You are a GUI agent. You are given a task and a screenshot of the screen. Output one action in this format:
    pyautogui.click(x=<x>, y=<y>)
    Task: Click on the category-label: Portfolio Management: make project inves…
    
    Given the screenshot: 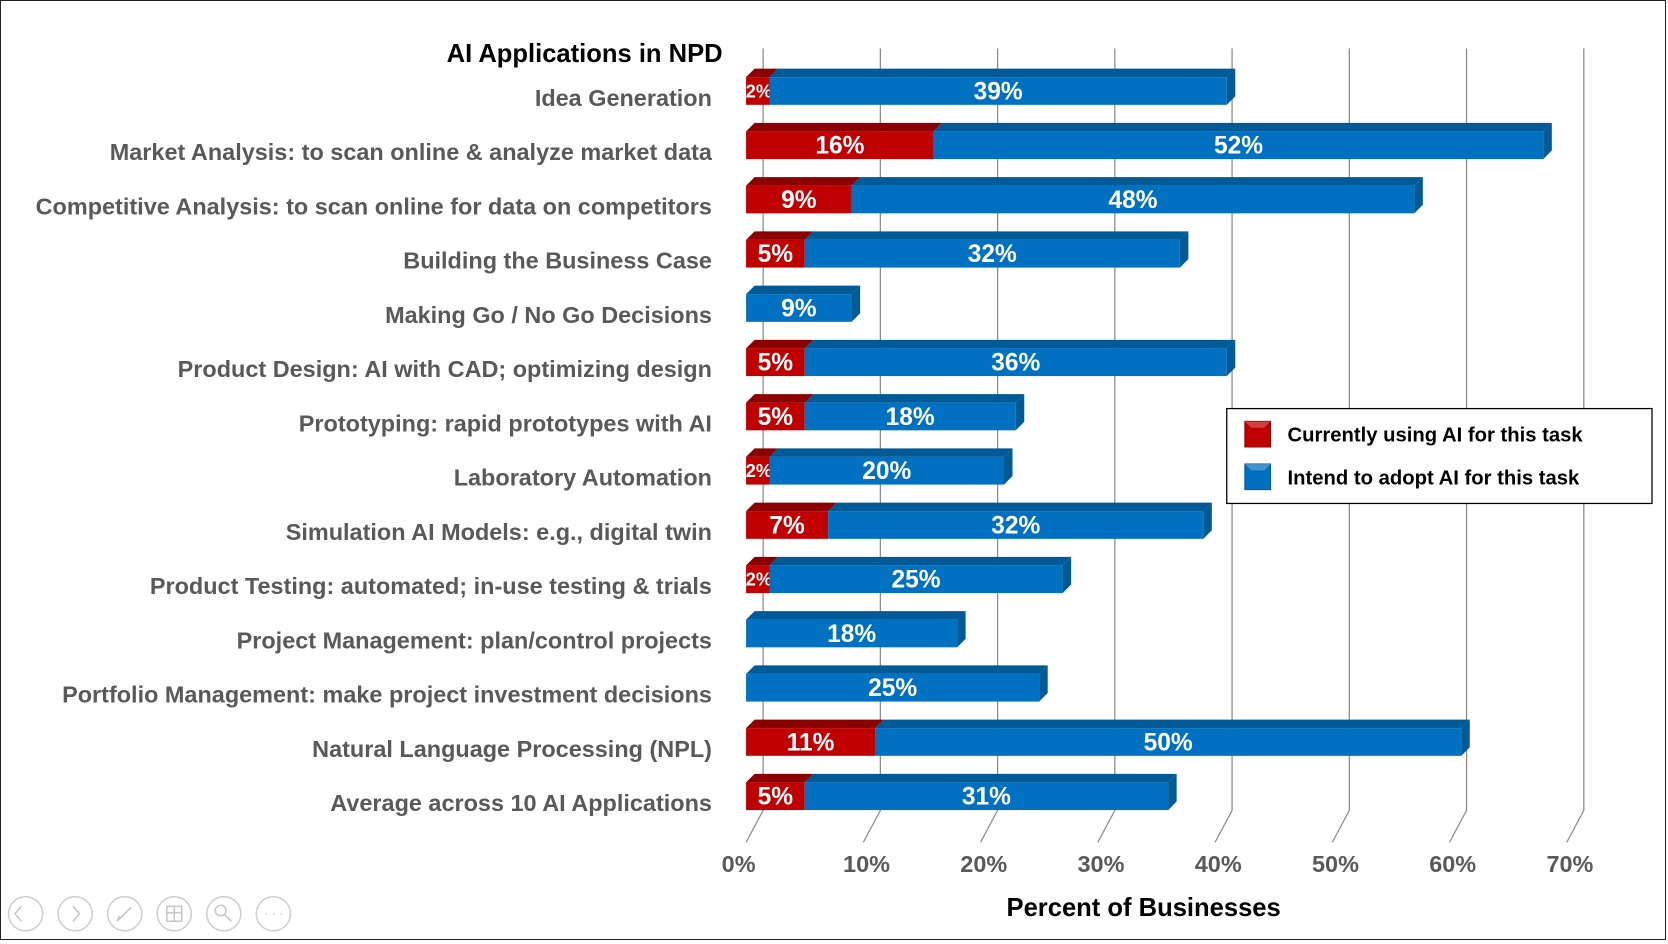 What is the action you would take?
    pyautogui.click(x=387, y=695)
    